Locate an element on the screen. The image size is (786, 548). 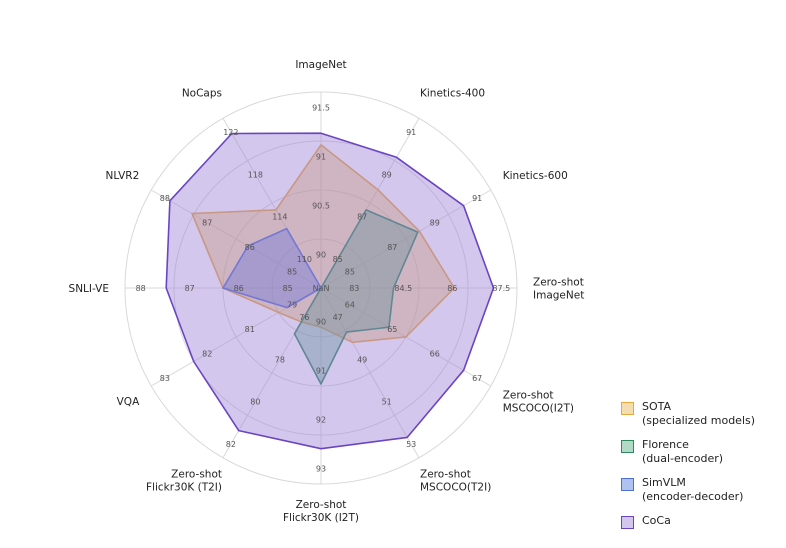
tick-label: 64 is located at coordinates (350, 305).